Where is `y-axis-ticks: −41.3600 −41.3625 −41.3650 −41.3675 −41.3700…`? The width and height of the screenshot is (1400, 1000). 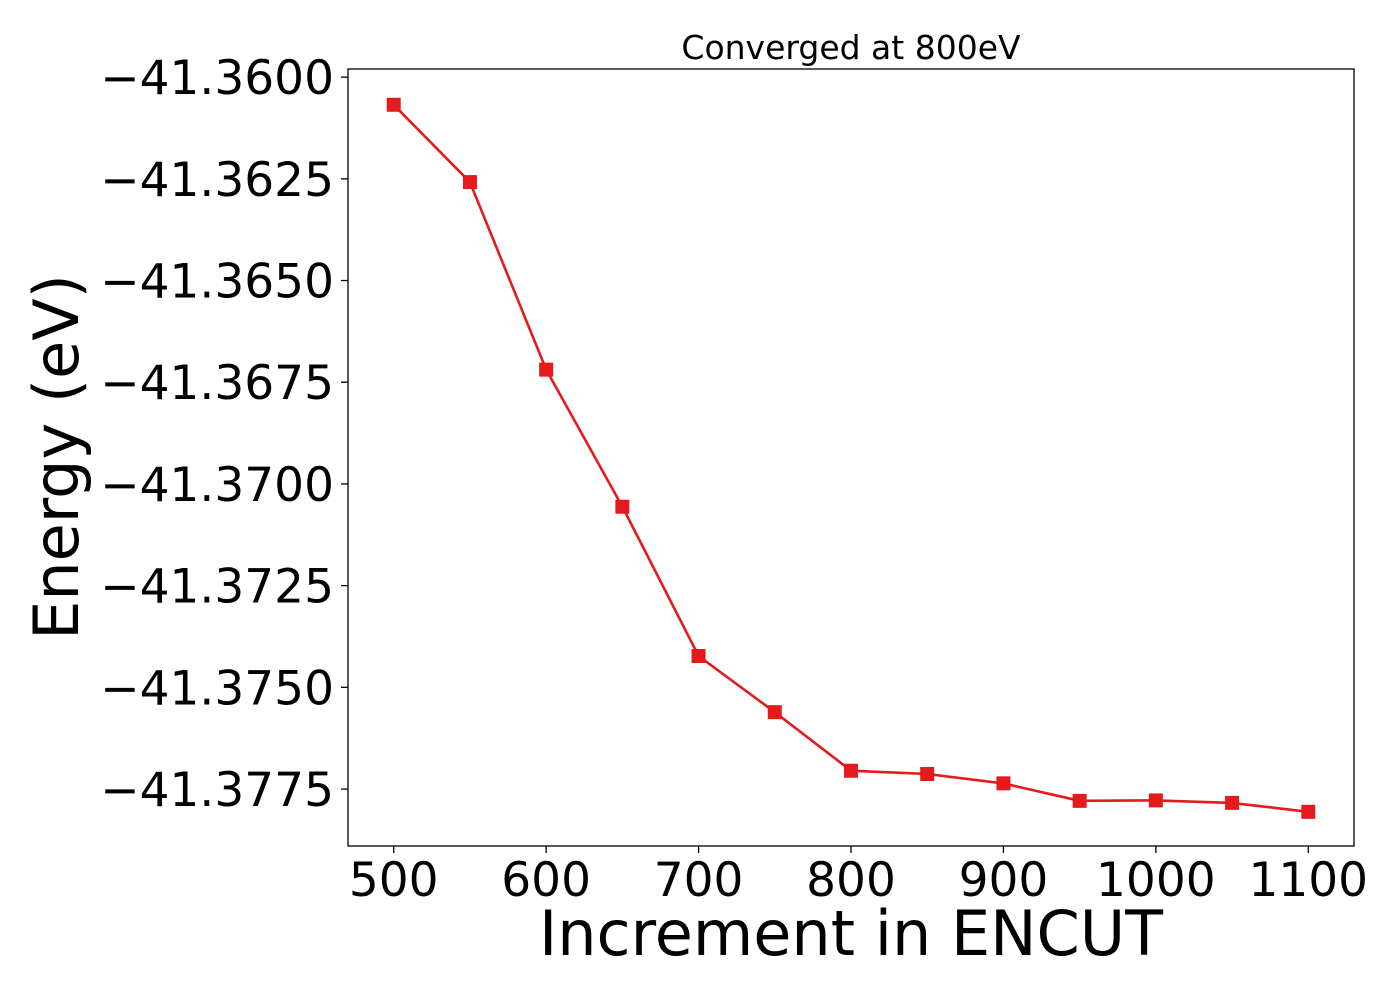 y-axis-ticks: −41.3600 −41.3625 −41.3650 −41.3675 −41.3700… is located at coordinates (224, 434).